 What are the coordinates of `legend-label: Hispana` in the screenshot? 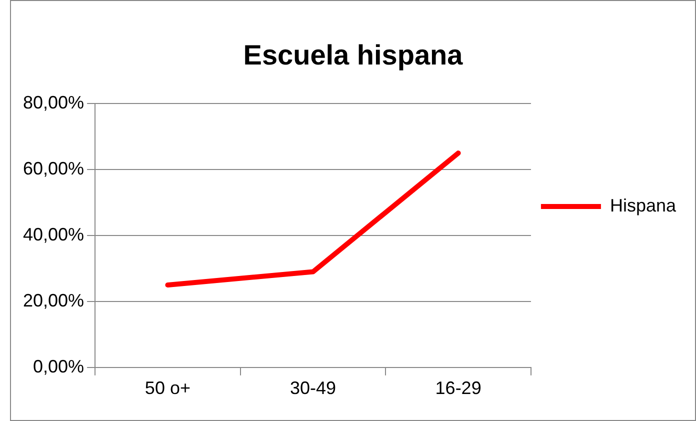 It's located at (643, 205).